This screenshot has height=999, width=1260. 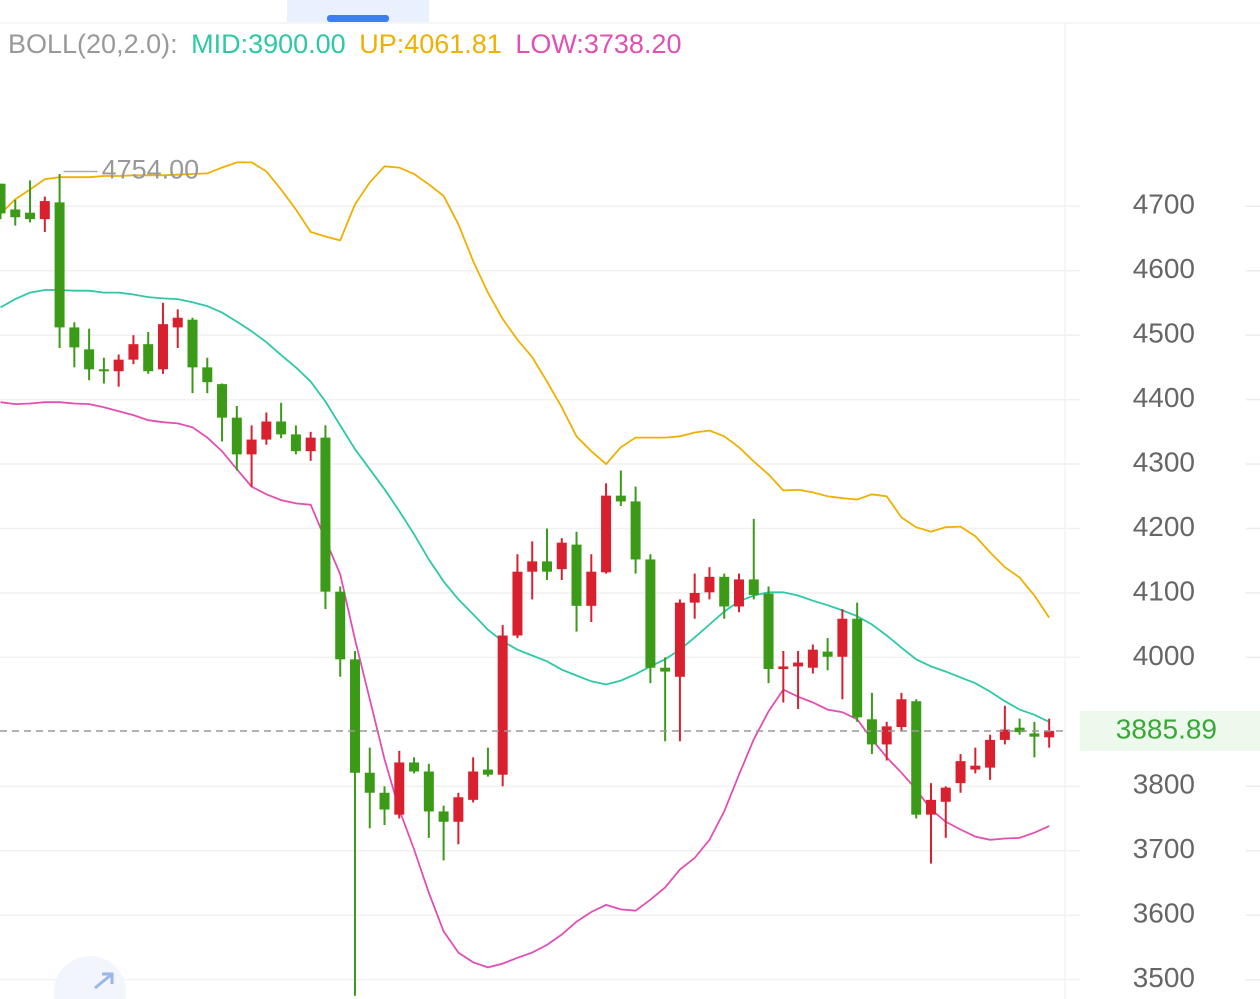 I want to click on y-tick-label: 4400, so click(x=1164, y=397).